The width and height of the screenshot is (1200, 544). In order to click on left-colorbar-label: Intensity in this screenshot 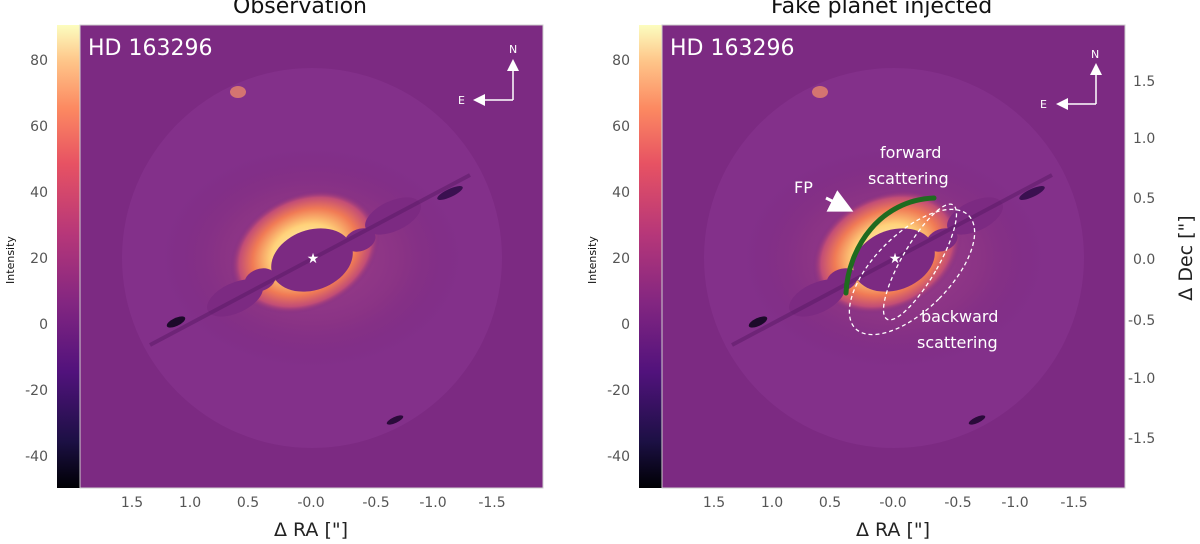, I will do `click(10, 260)`.